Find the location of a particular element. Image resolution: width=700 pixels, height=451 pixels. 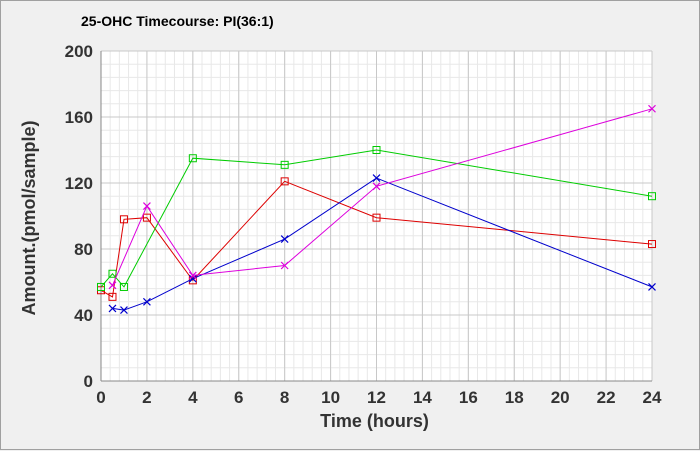

x-tick-label: 14 is located at coordinates (422, 397).